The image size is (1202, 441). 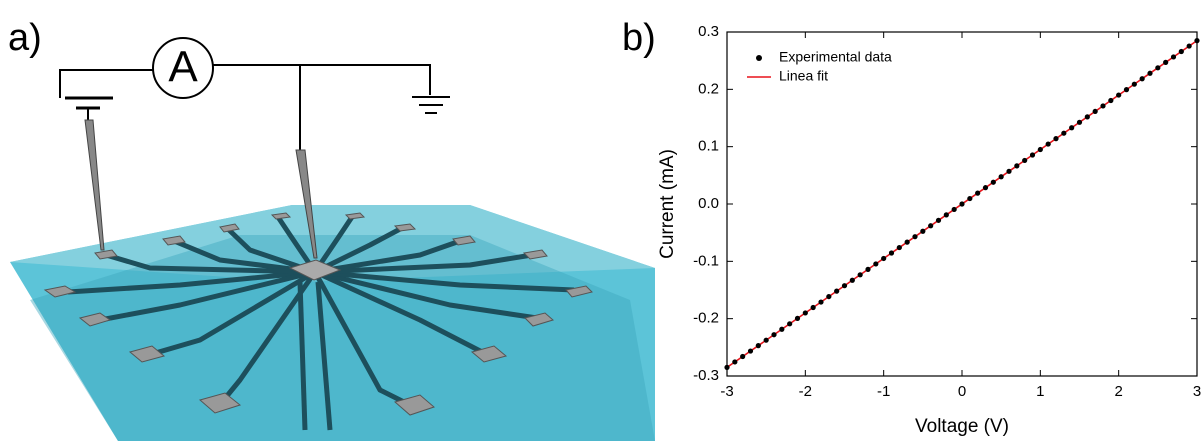 I want to click on circuit, so click(x=254, y=93).